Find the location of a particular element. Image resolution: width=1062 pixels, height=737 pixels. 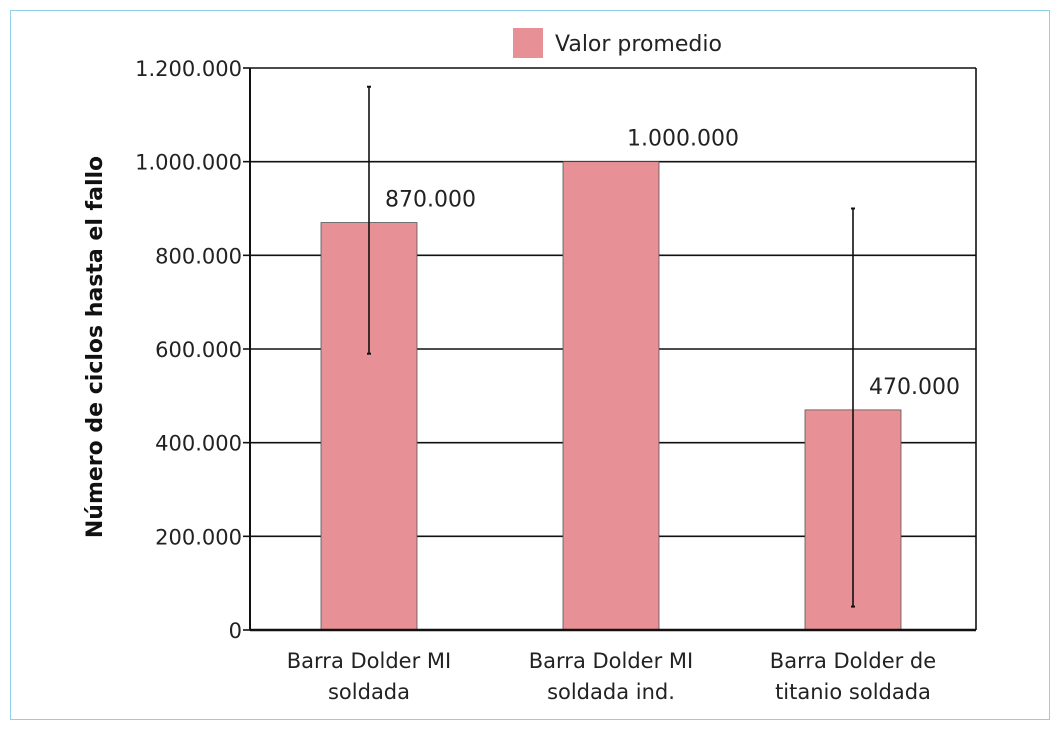

x-category-label: soldada is located at coordinates (369, 692).